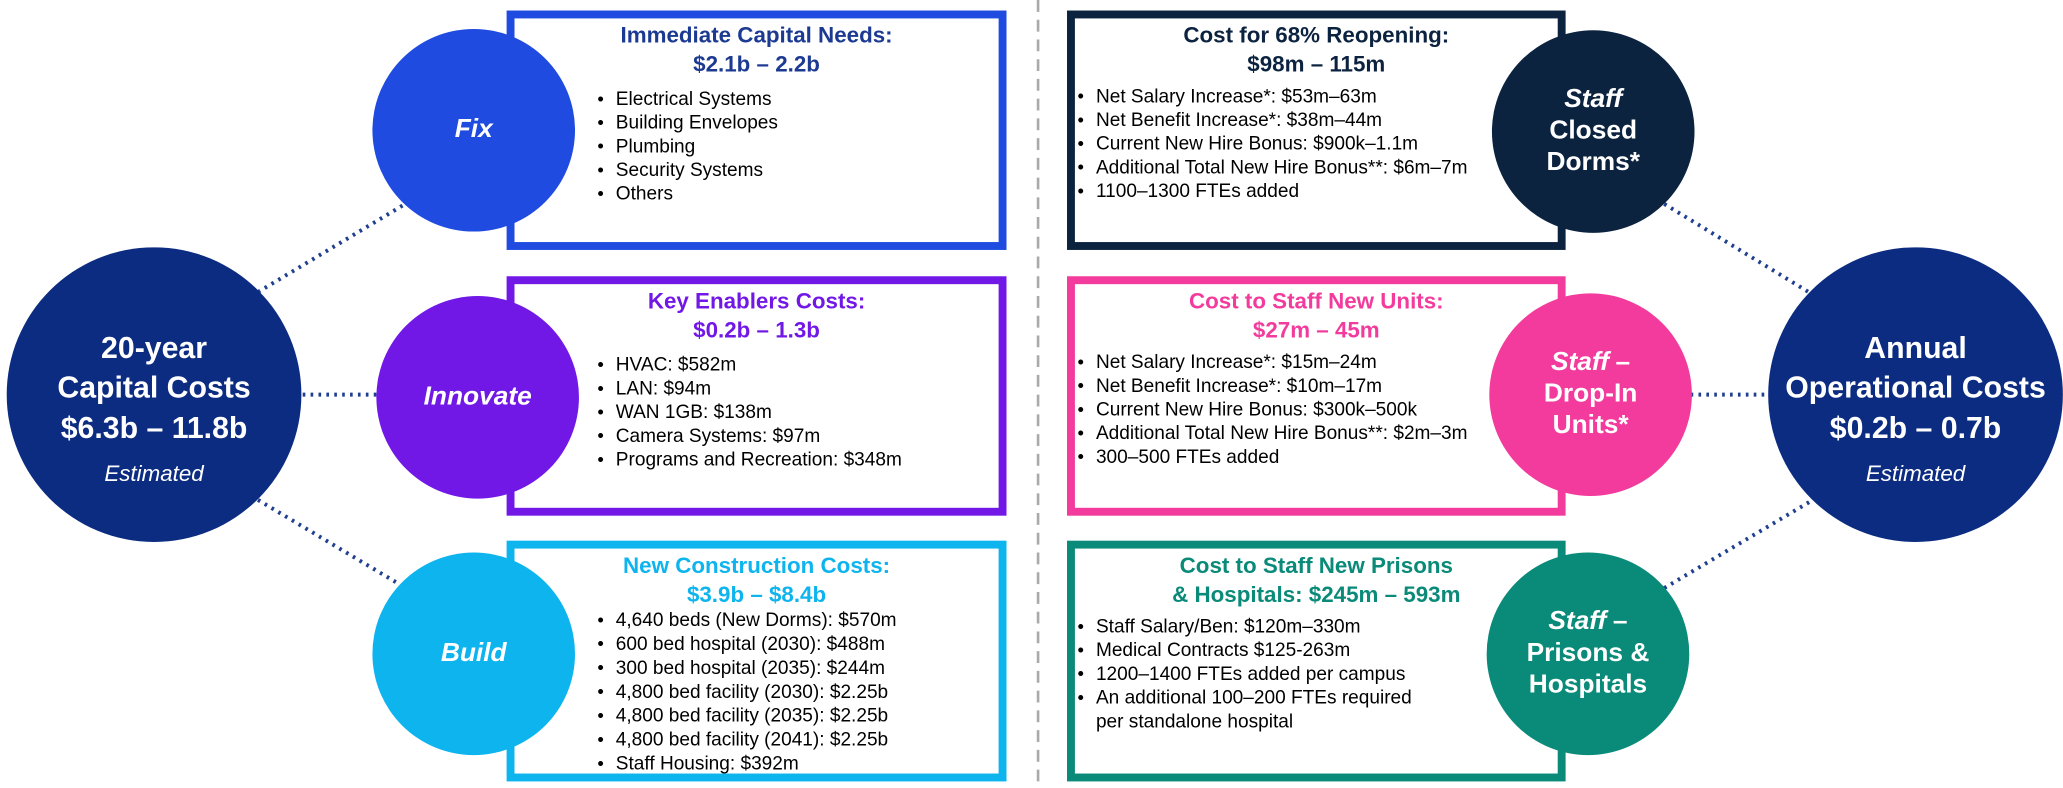 This screenshot has width=2063, height=788. Describe the element at coordinates (644, 194) in the screenshot. I see `bullet-text: Others` at that location.